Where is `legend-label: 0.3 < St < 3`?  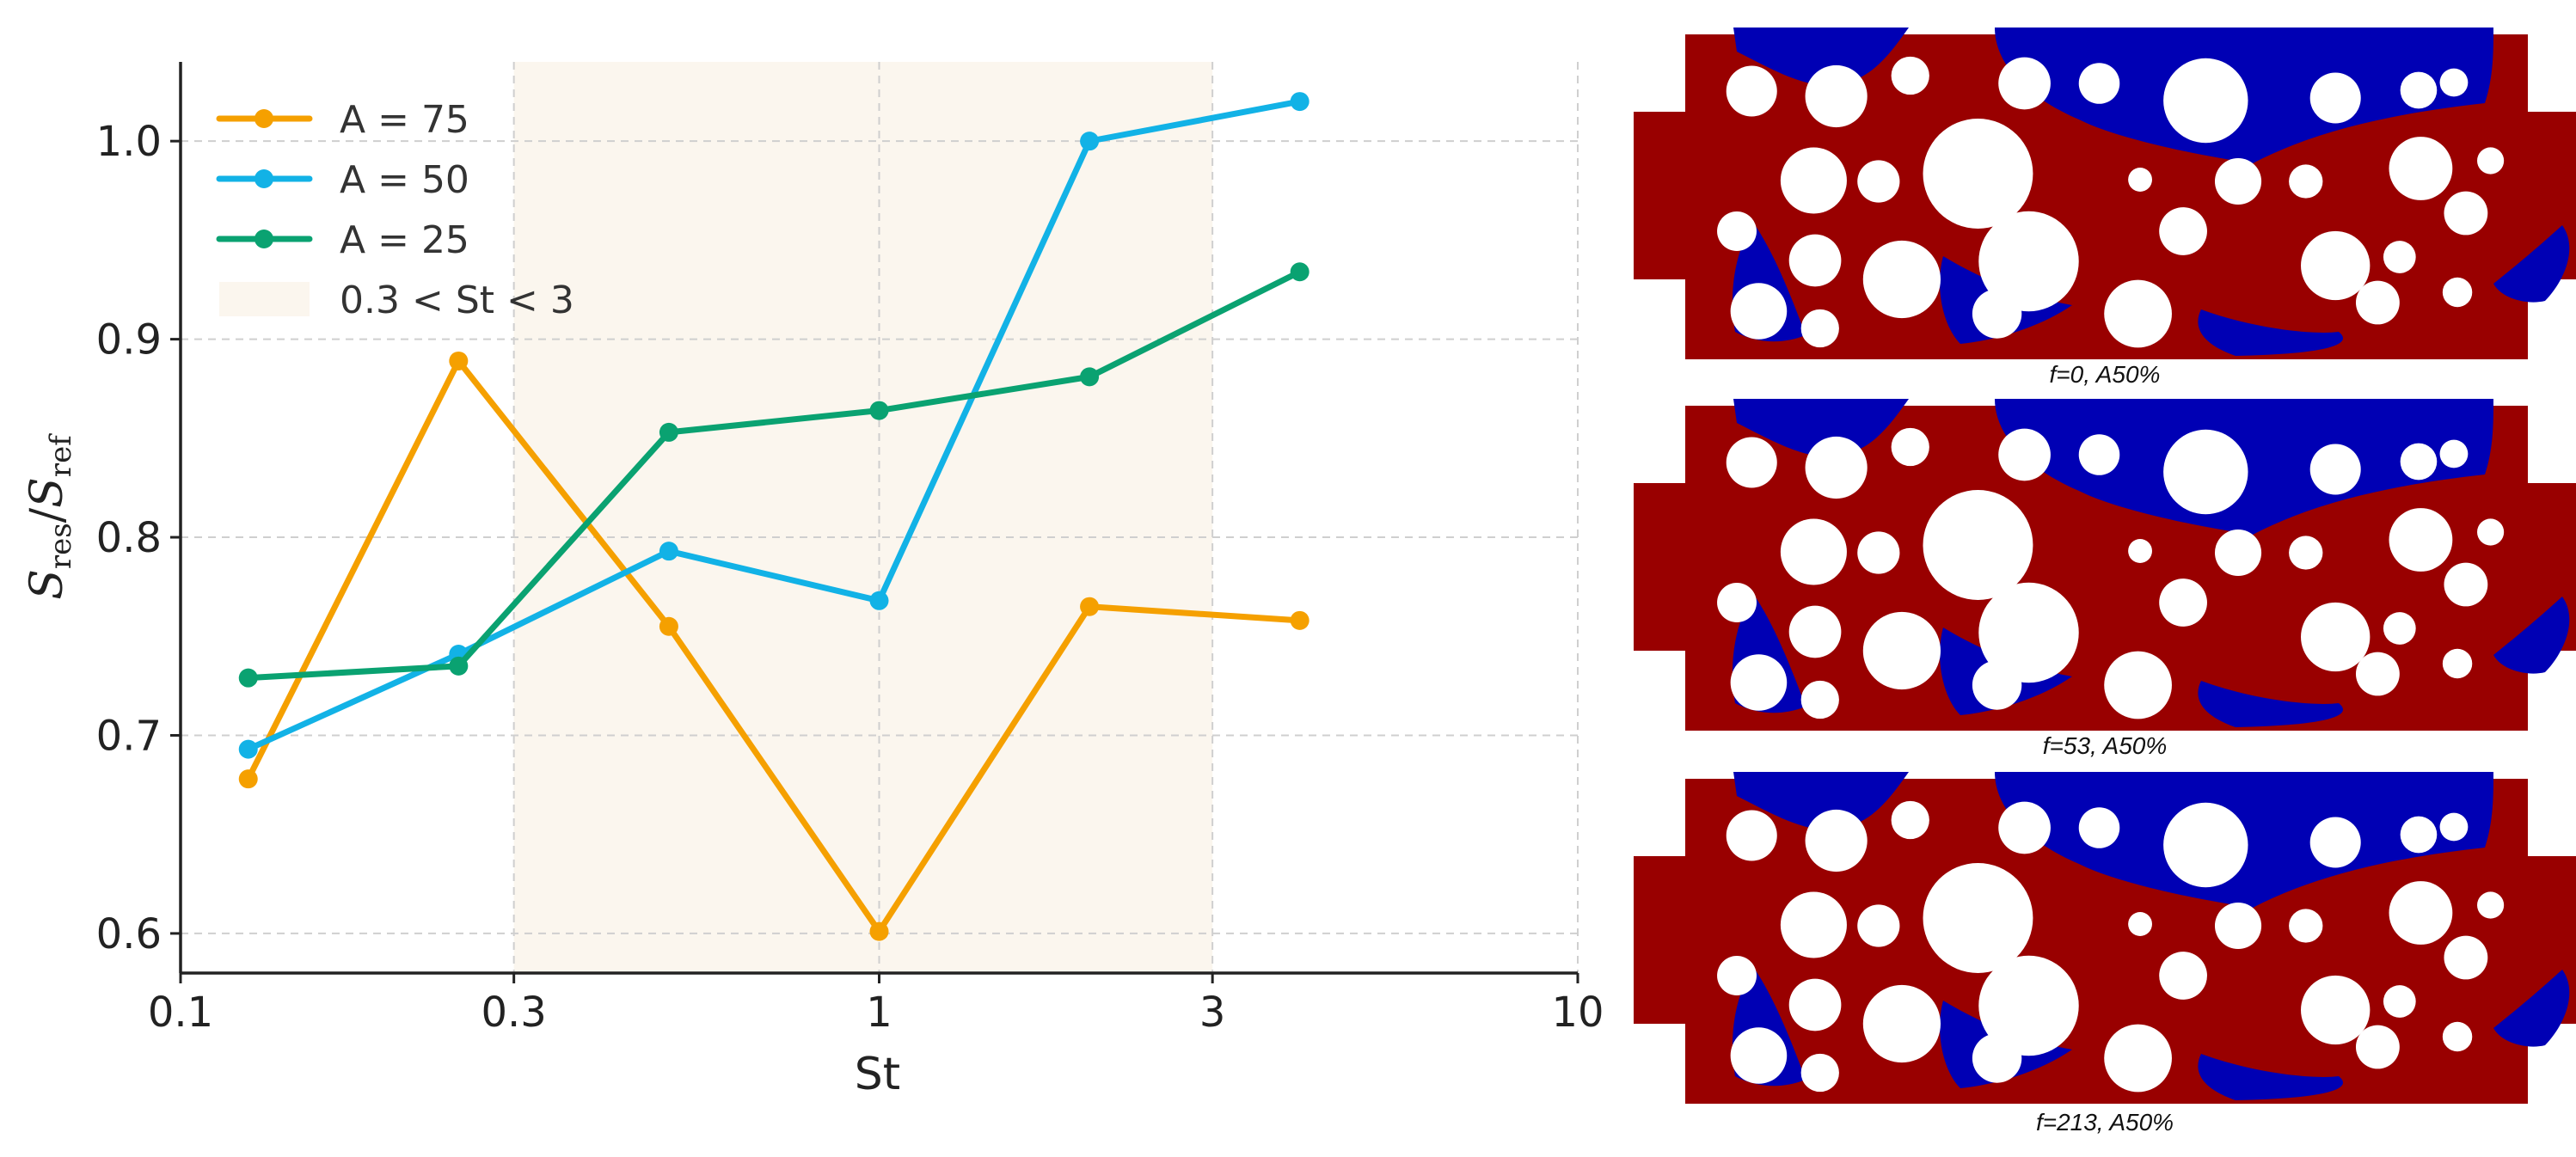
legend-label: 0.3 < St < 3 is located at coordinates (457, 300).